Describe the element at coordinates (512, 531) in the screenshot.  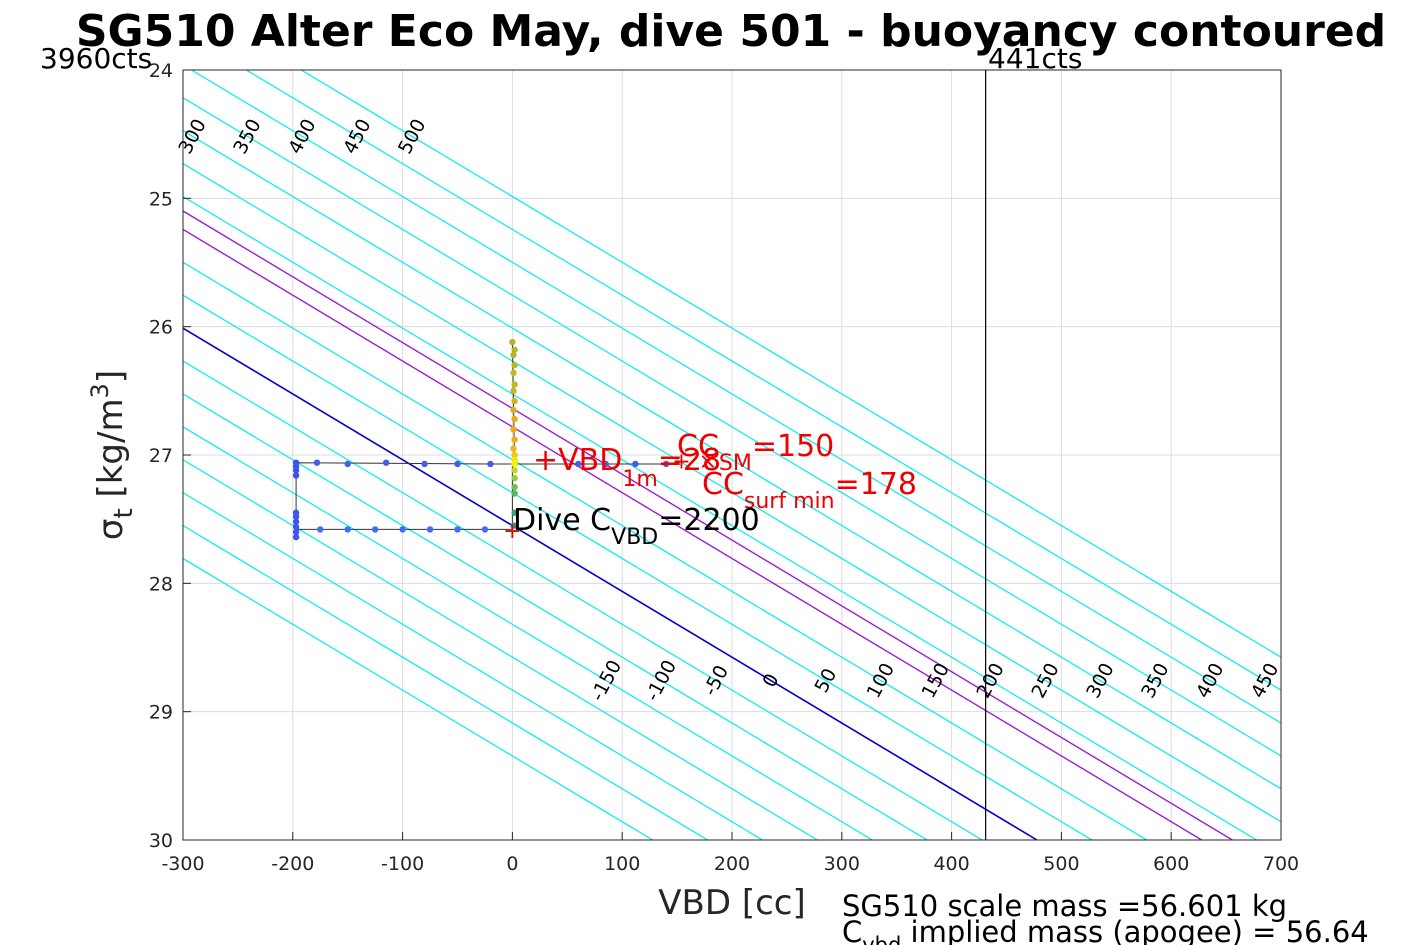
I see `surface-marker: +` at that location.